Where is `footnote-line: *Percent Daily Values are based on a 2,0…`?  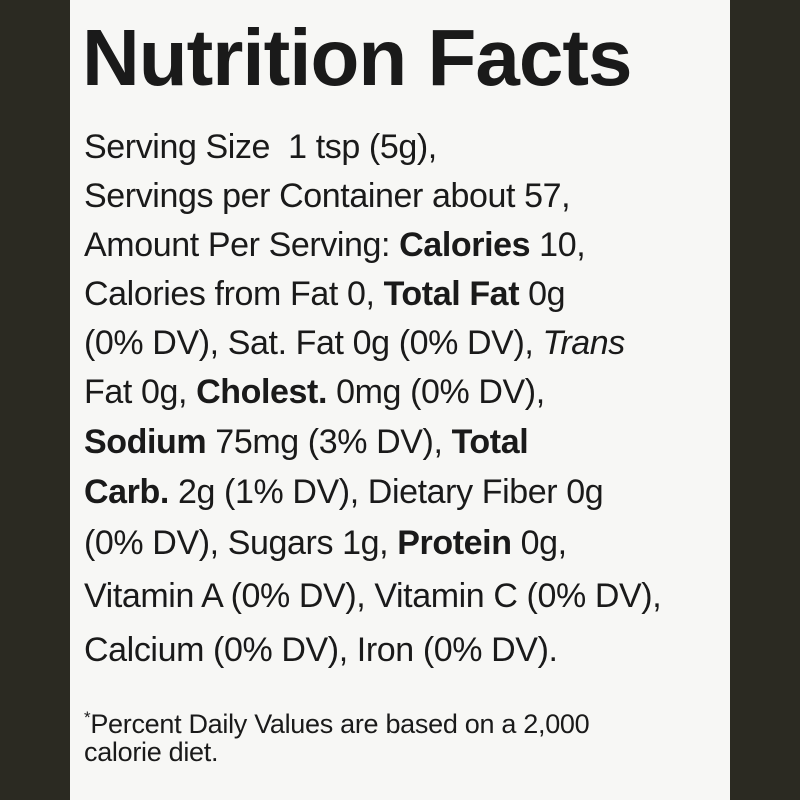 footnote-line: *Percent Daily Values are based on a 2,0… is located at coordinates (337, 721).